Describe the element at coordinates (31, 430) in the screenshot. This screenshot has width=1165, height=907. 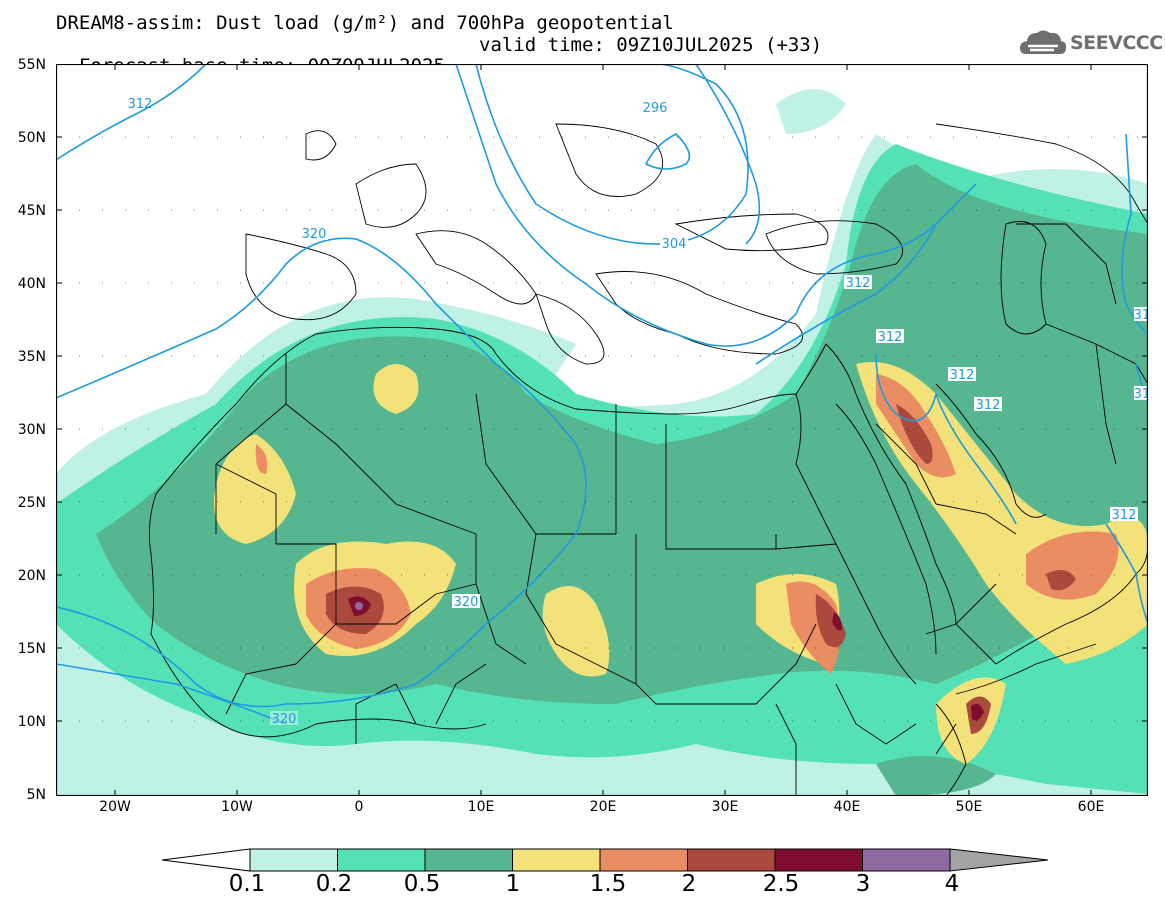
I see `lat-label: 30N` at that location.